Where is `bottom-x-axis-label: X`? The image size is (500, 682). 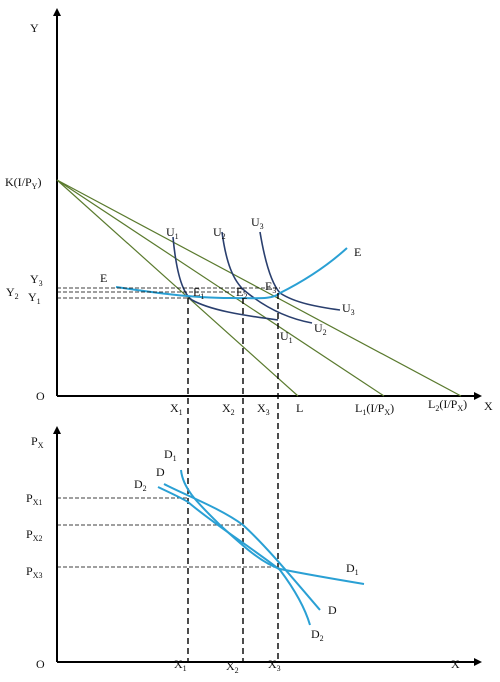
bottom-x-axis-label: X is located at coordinates (455, 664).